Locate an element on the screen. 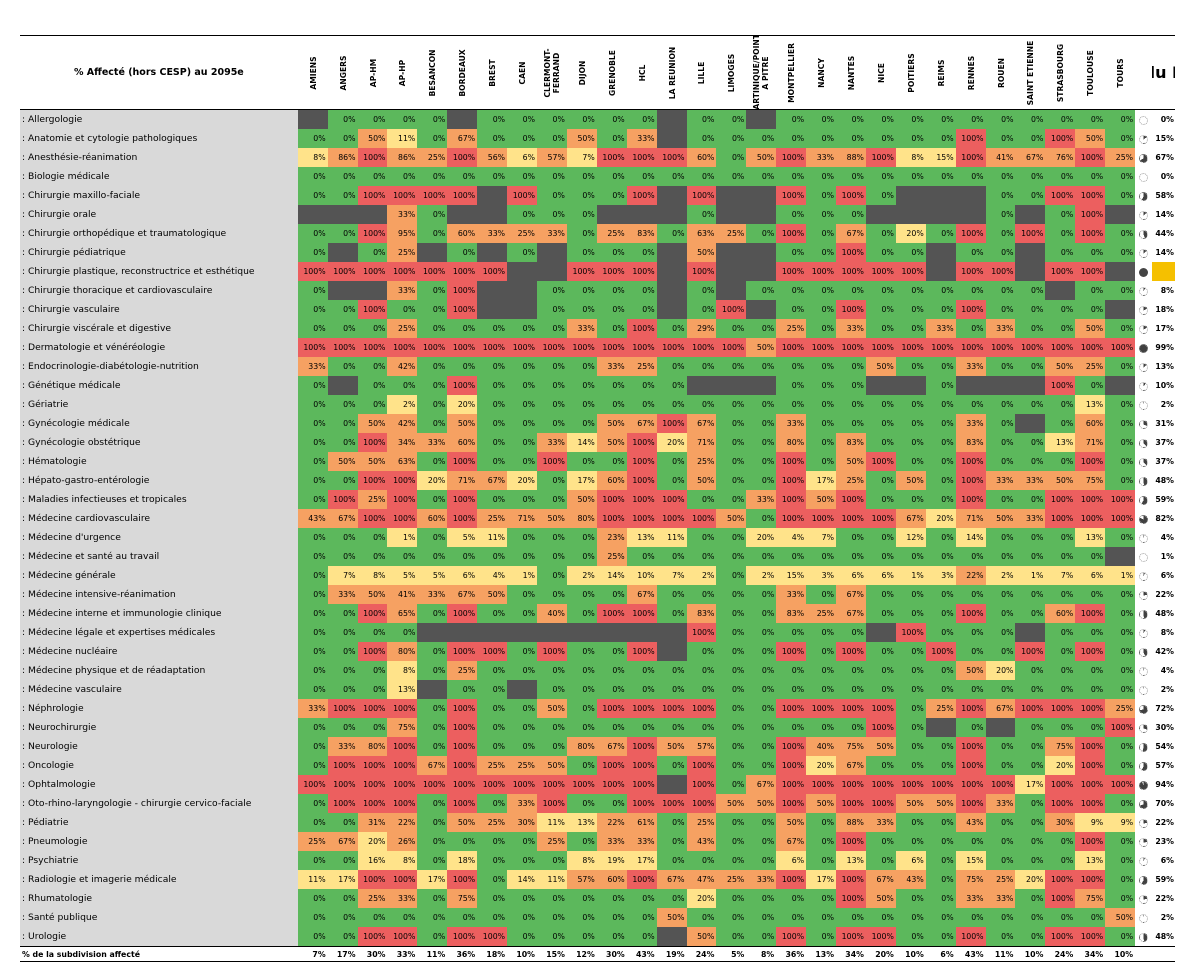 Image resolution: width=1200 pixels, height=962 pixels. footer-empty is located at coordinates (1144, 953).